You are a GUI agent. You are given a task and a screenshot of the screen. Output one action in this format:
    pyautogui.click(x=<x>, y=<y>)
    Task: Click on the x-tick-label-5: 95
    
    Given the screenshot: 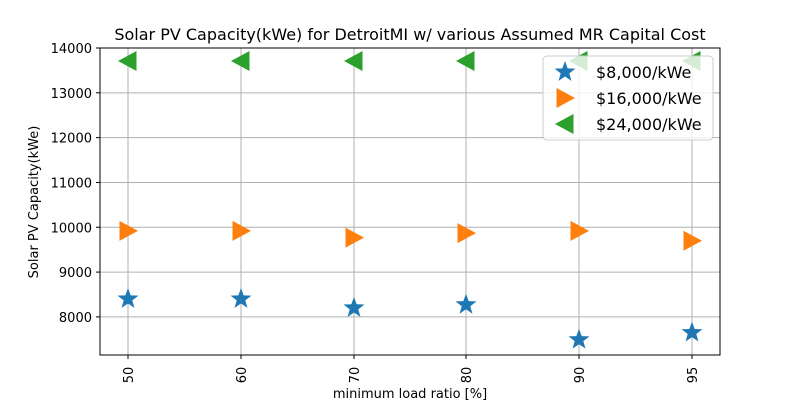 What is the action you would take?
    pyautogui.click(x=693, y=375)
    